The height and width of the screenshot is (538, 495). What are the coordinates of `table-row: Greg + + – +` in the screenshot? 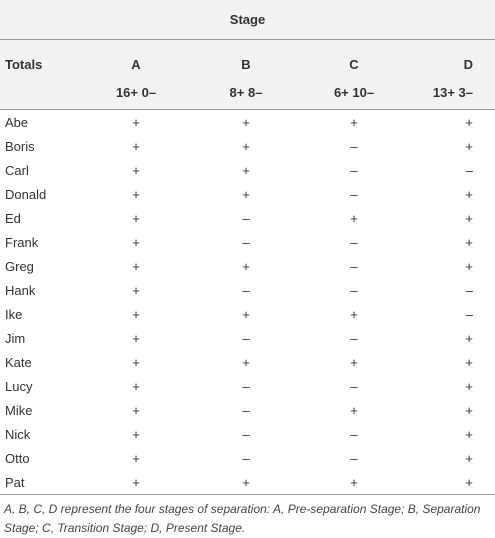 It's located at (247, 266).